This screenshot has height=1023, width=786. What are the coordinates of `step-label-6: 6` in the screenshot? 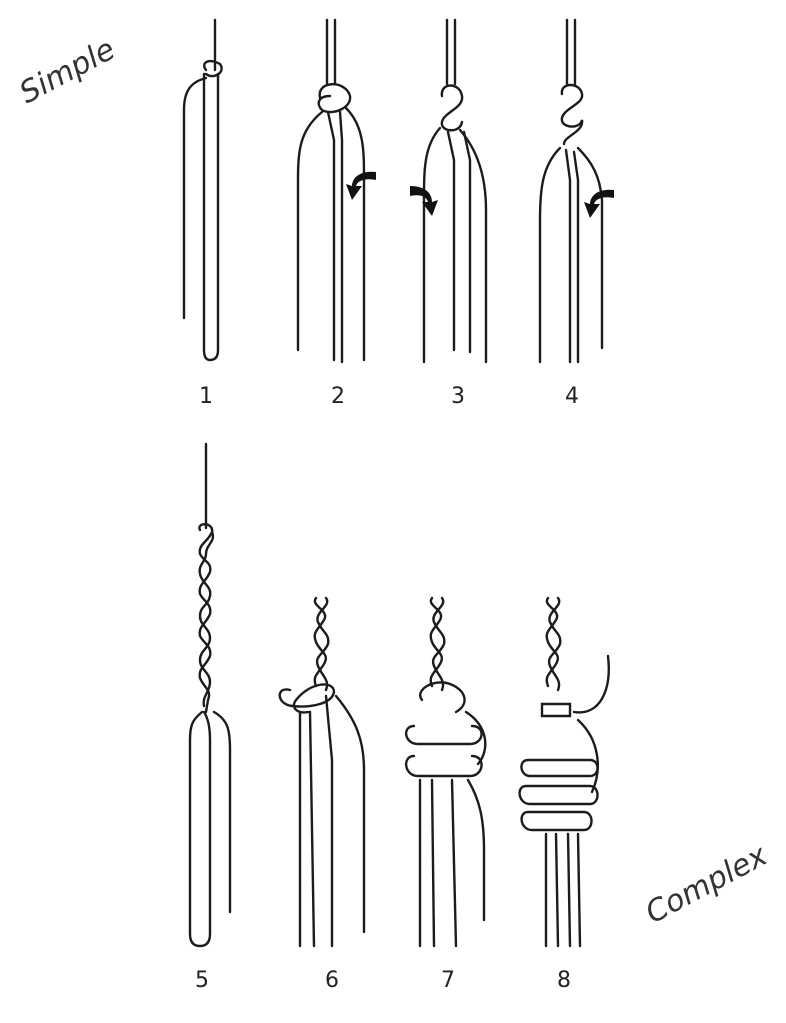 It's located at (332, 980).